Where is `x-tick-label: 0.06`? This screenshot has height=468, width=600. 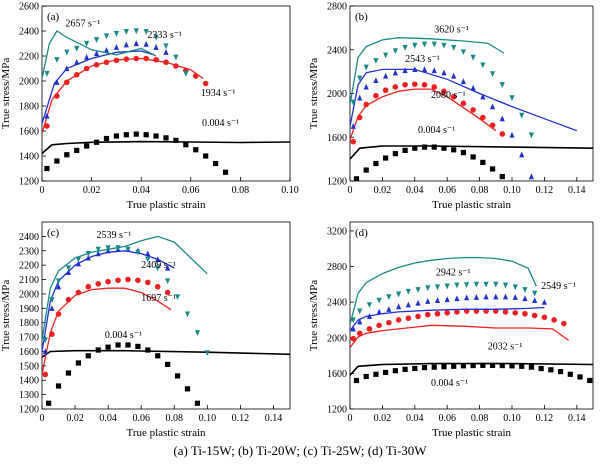
x-tick-label: 0.06 is located at coordinates (141, 418).